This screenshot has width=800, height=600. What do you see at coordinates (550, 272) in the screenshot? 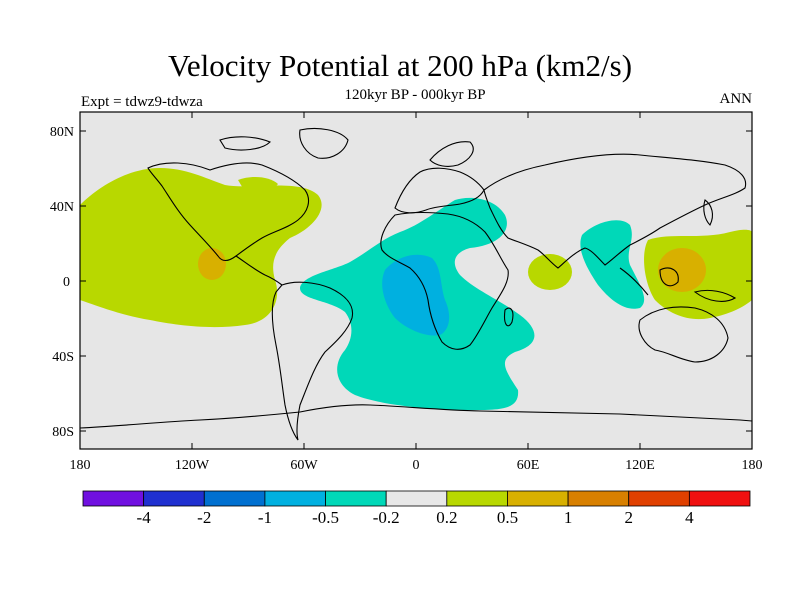
I see `contour-indian-positive` at bounding box center [550, 272].